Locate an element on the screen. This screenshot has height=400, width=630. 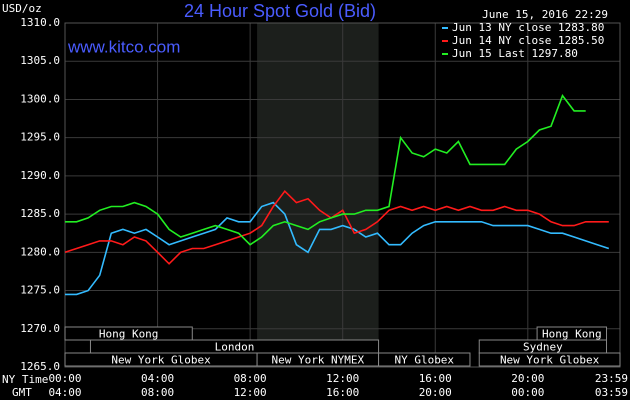
x2-tick-label: 04:00 is located at coordinates (64, 392).